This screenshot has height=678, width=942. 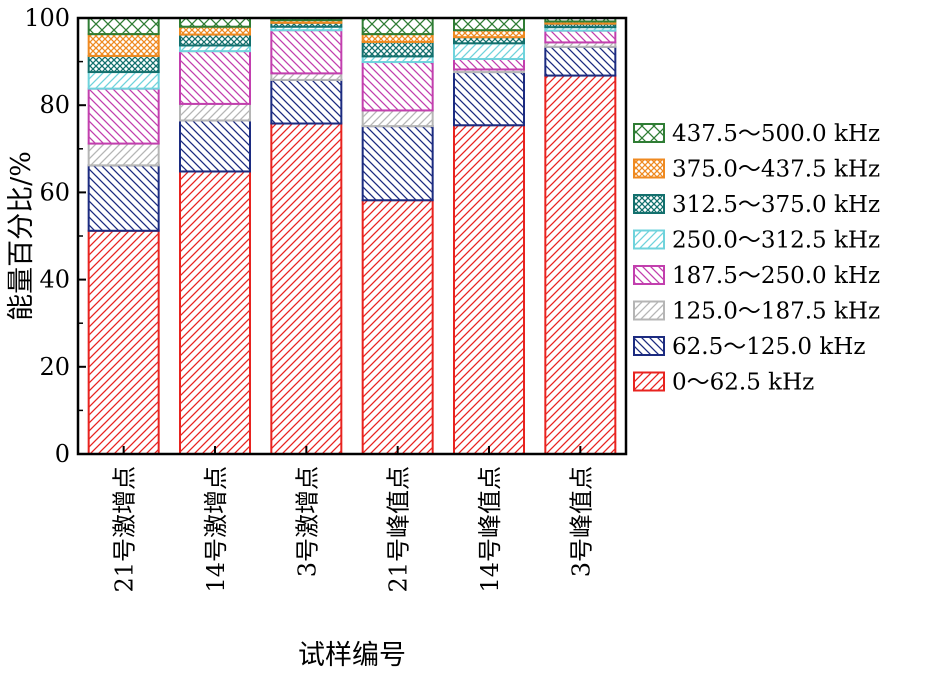 I want to click on bar-segment-5-0-62-5-khz, so click(x=489, y=289).